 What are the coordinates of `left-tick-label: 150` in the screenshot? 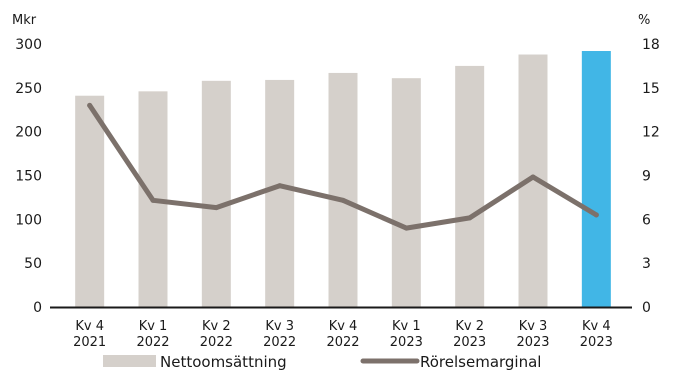 It's located at (28, 177).